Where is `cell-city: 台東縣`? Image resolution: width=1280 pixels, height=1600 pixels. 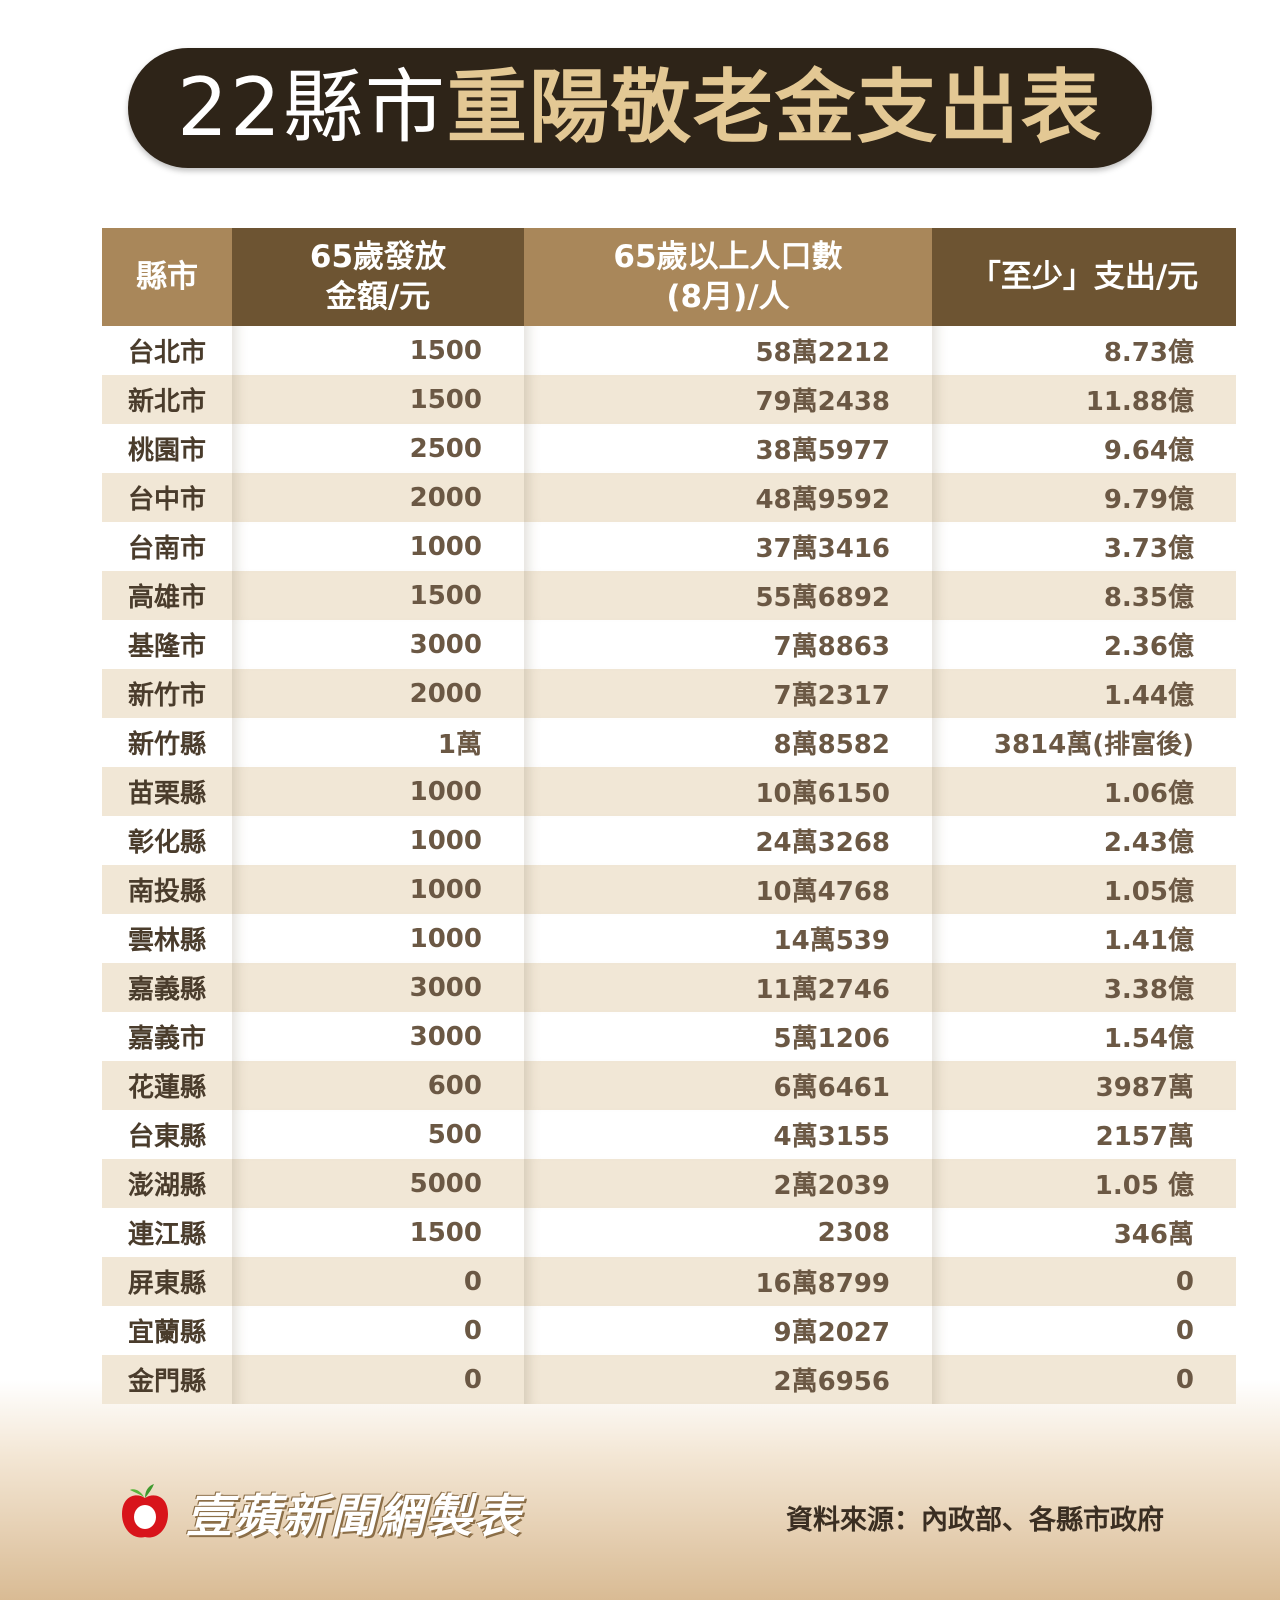
cell-city: 台東縣 is located at coordinates (167, 1134).